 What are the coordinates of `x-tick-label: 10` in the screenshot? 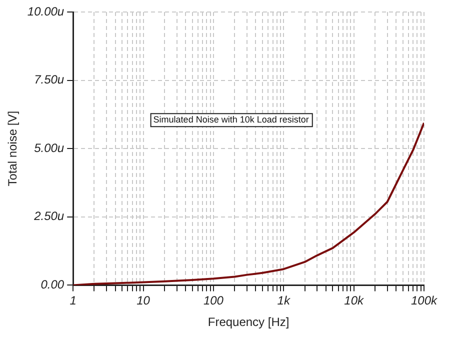 It's located at (143, 301).